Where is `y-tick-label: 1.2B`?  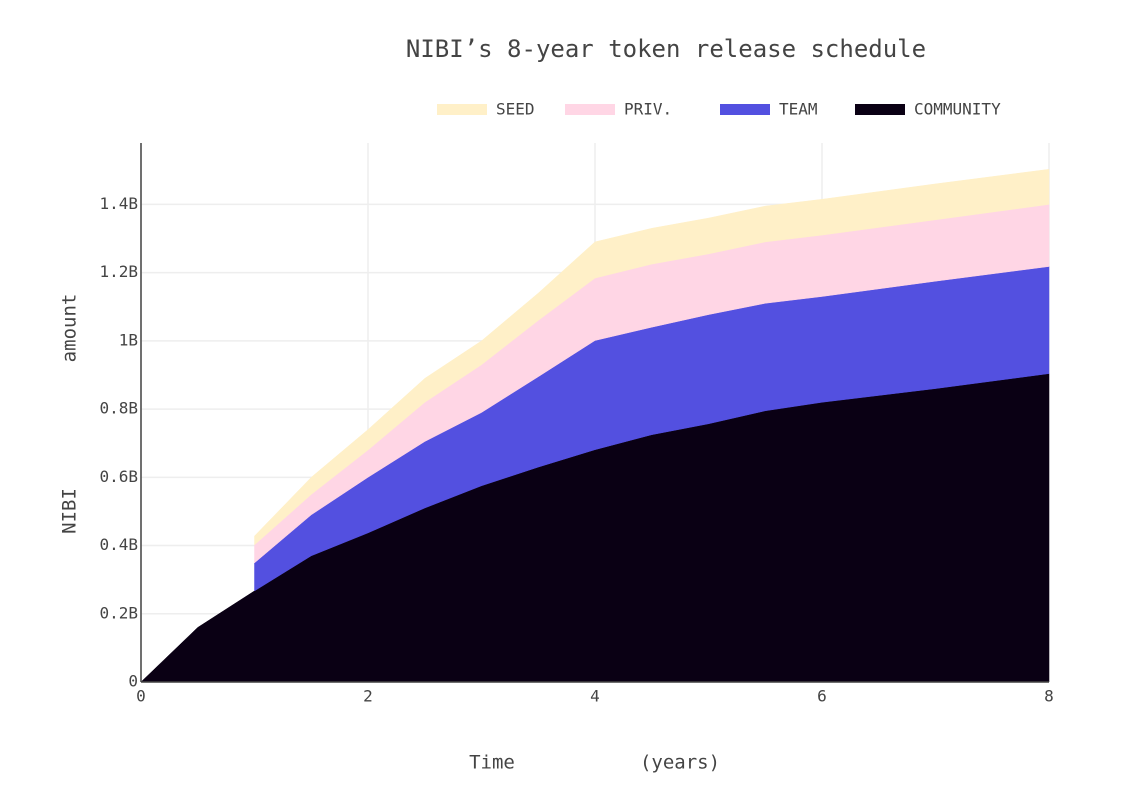 y-tick-label: 1.2B is located at coordinates (118, 271).